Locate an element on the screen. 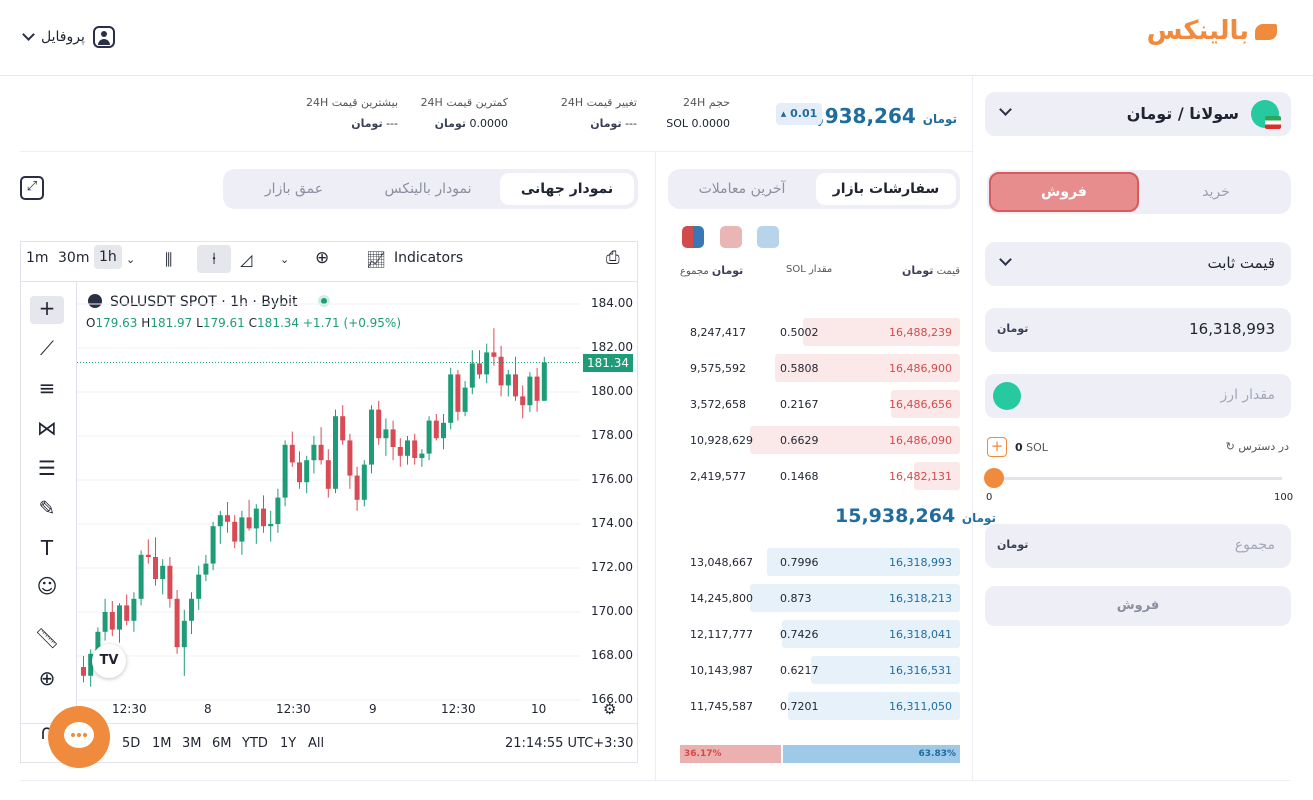 Image resolution: width=1313 pixels, height=800 pixels. bid-row: 13,048,667 0.7996 16,318,993 is located at coordinates (820, 562).